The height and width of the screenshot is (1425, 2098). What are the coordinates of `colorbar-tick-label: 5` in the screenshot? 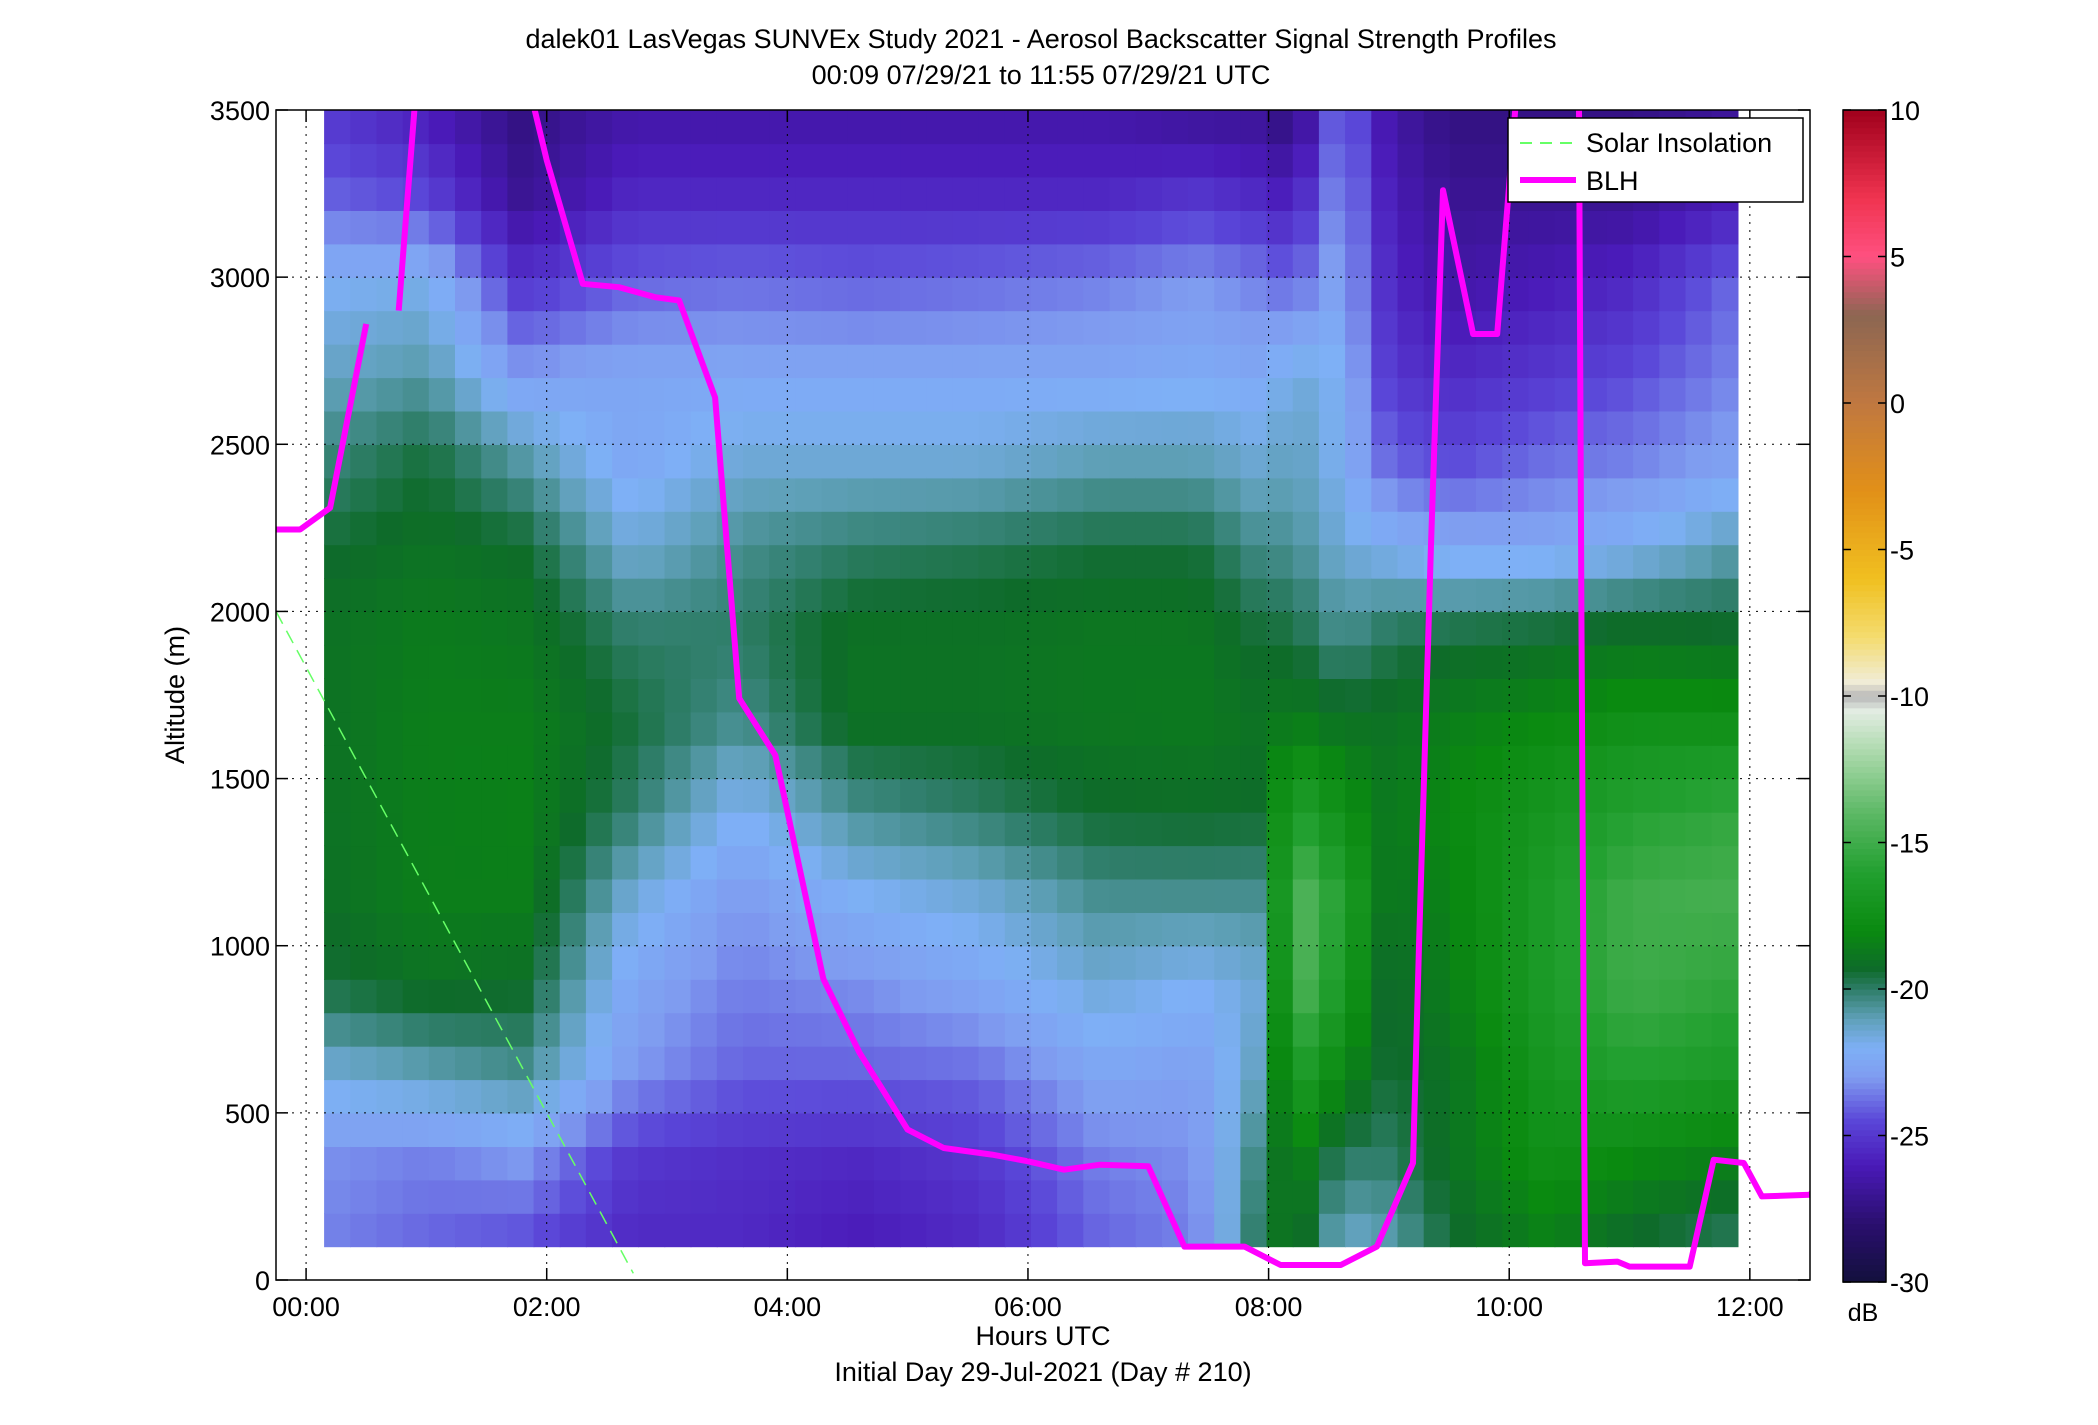 It's located at (1897, 258).